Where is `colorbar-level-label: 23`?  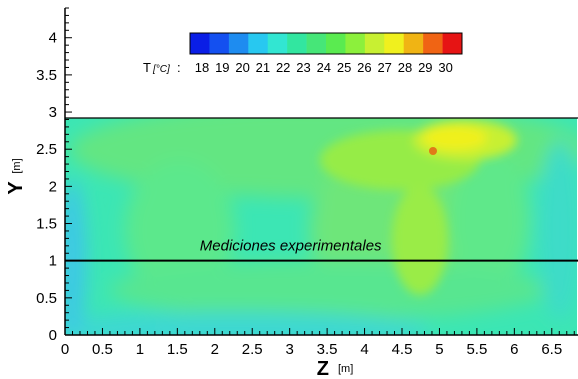 colorbar-level-label: 23 is located at coordinates (303, 67).